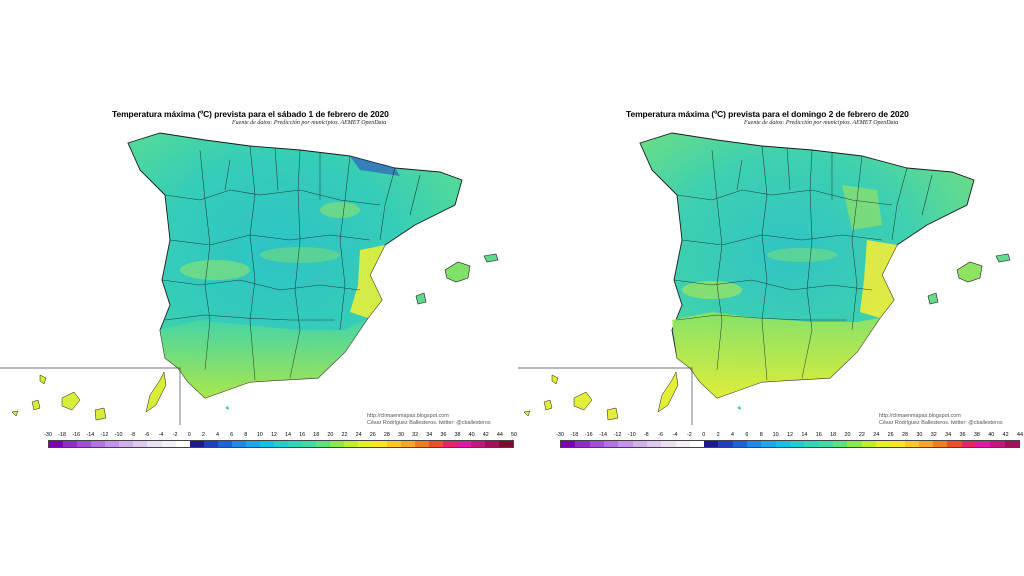  I want to click on south-warm-zone, so click(264, 358).